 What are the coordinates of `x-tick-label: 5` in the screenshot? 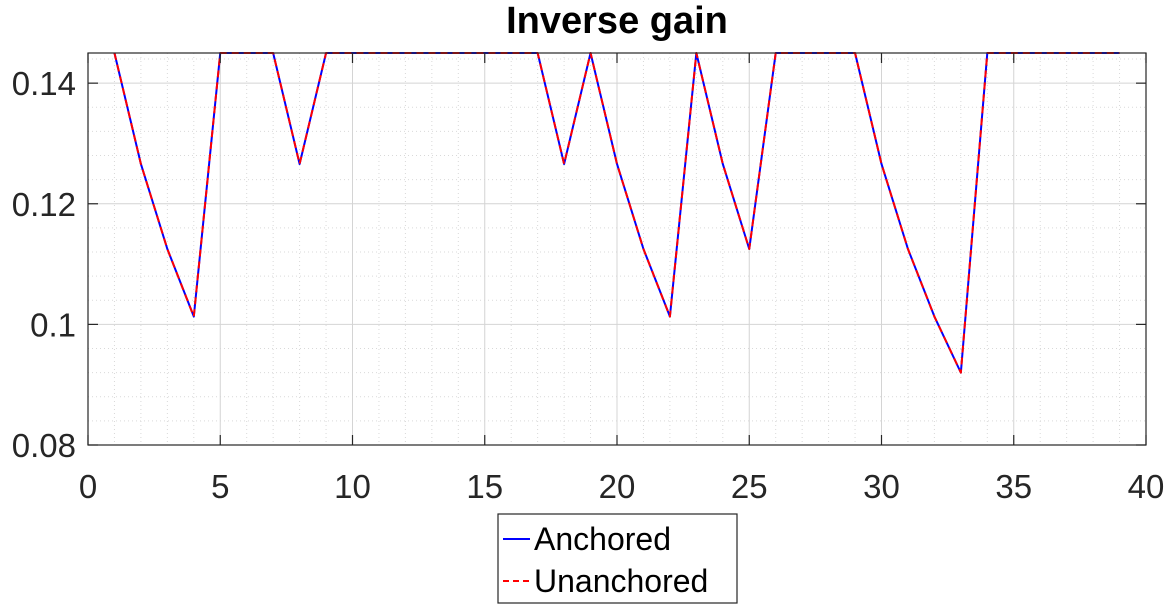 It's located at (220, 486).